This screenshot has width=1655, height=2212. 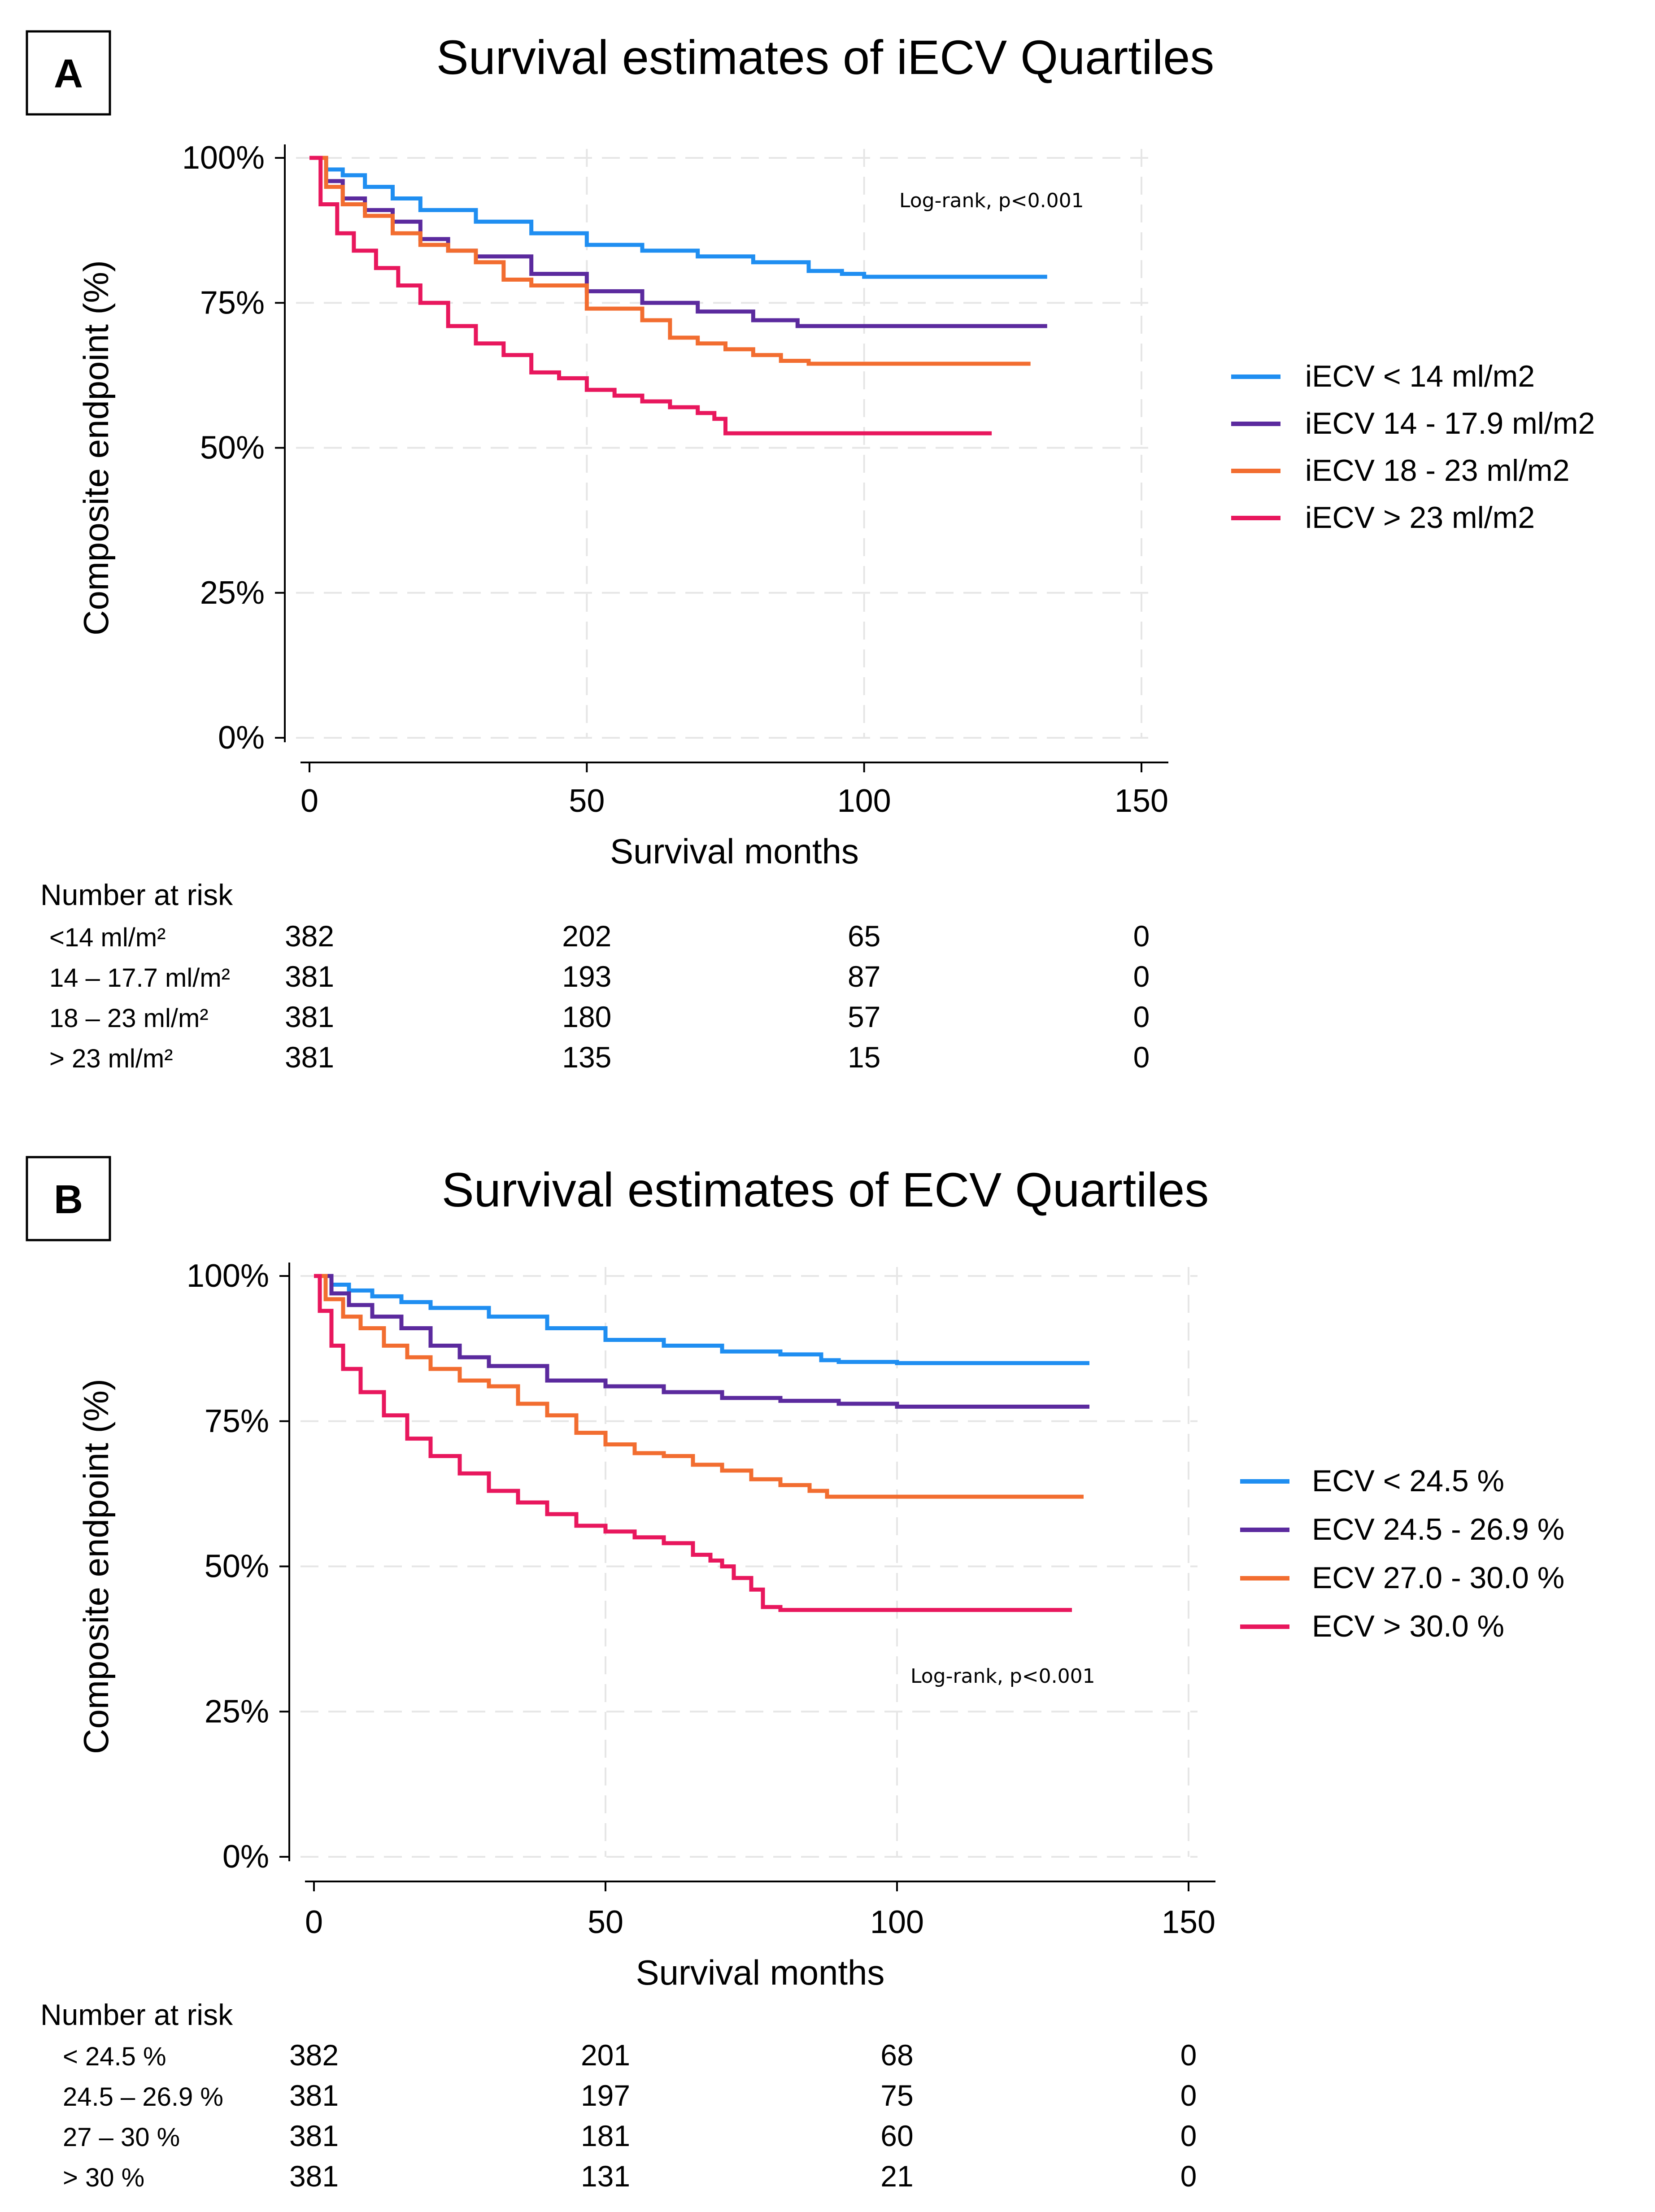 I want to click on panel-a-label: A, so click(x=68, y=74).